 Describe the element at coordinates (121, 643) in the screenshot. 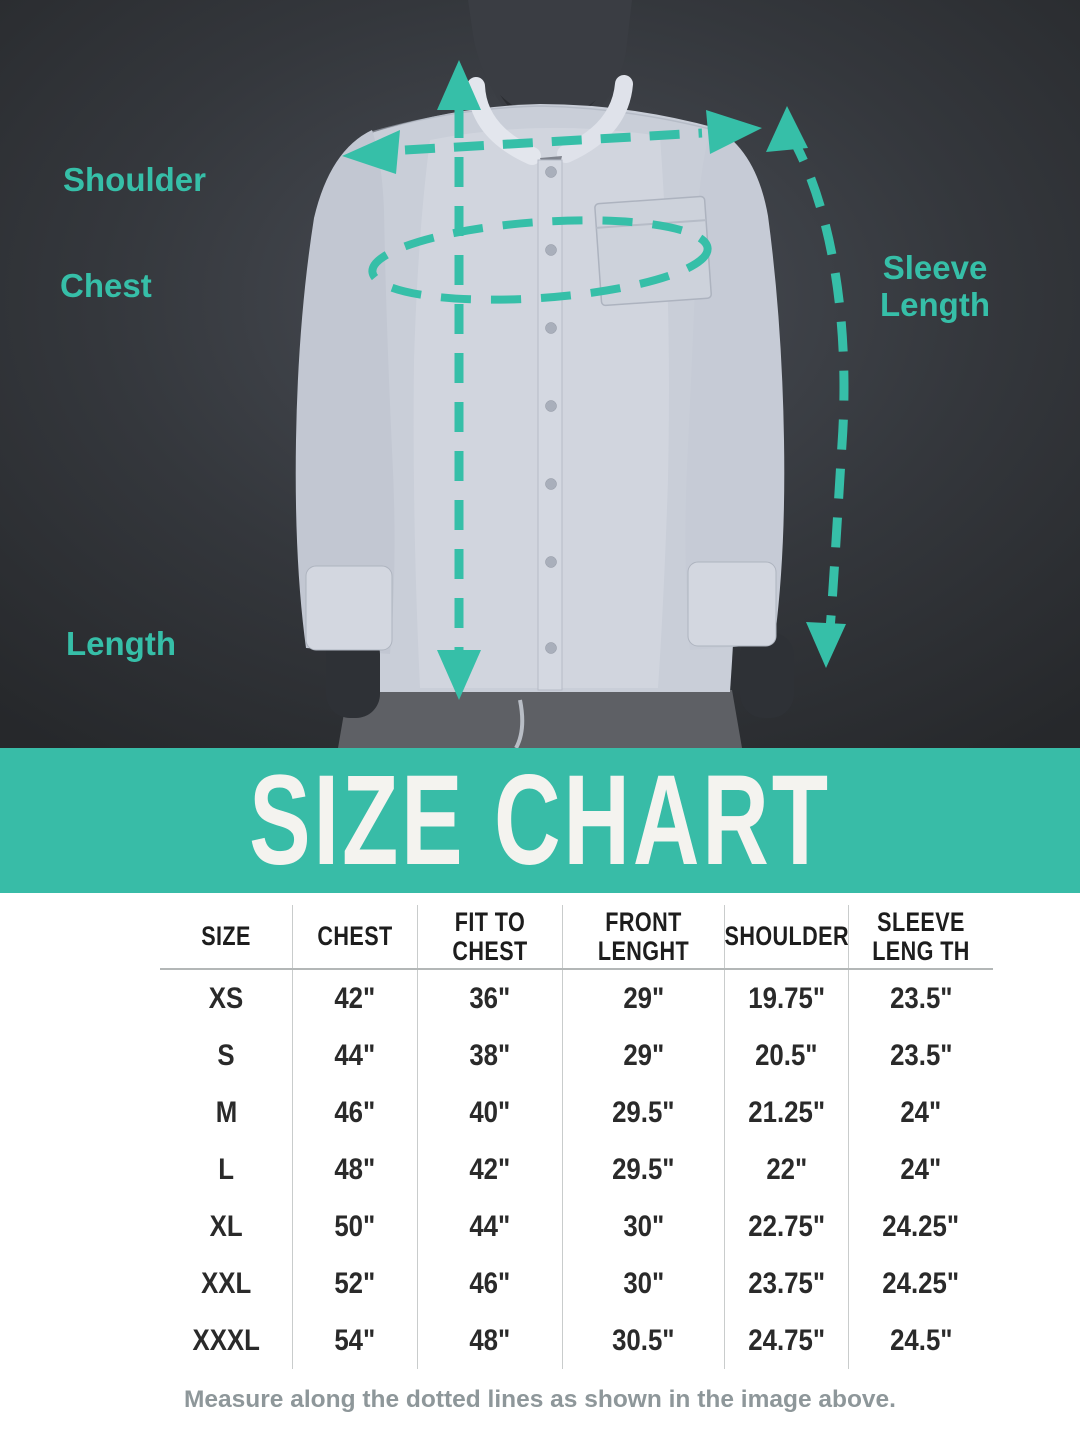

I see `length-label: Length` at that location.